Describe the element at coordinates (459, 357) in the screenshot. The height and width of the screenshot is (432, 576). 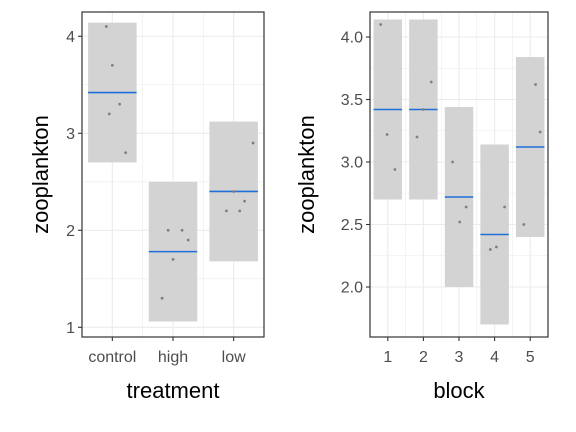
I see `x-tick-label: 3` at that location.